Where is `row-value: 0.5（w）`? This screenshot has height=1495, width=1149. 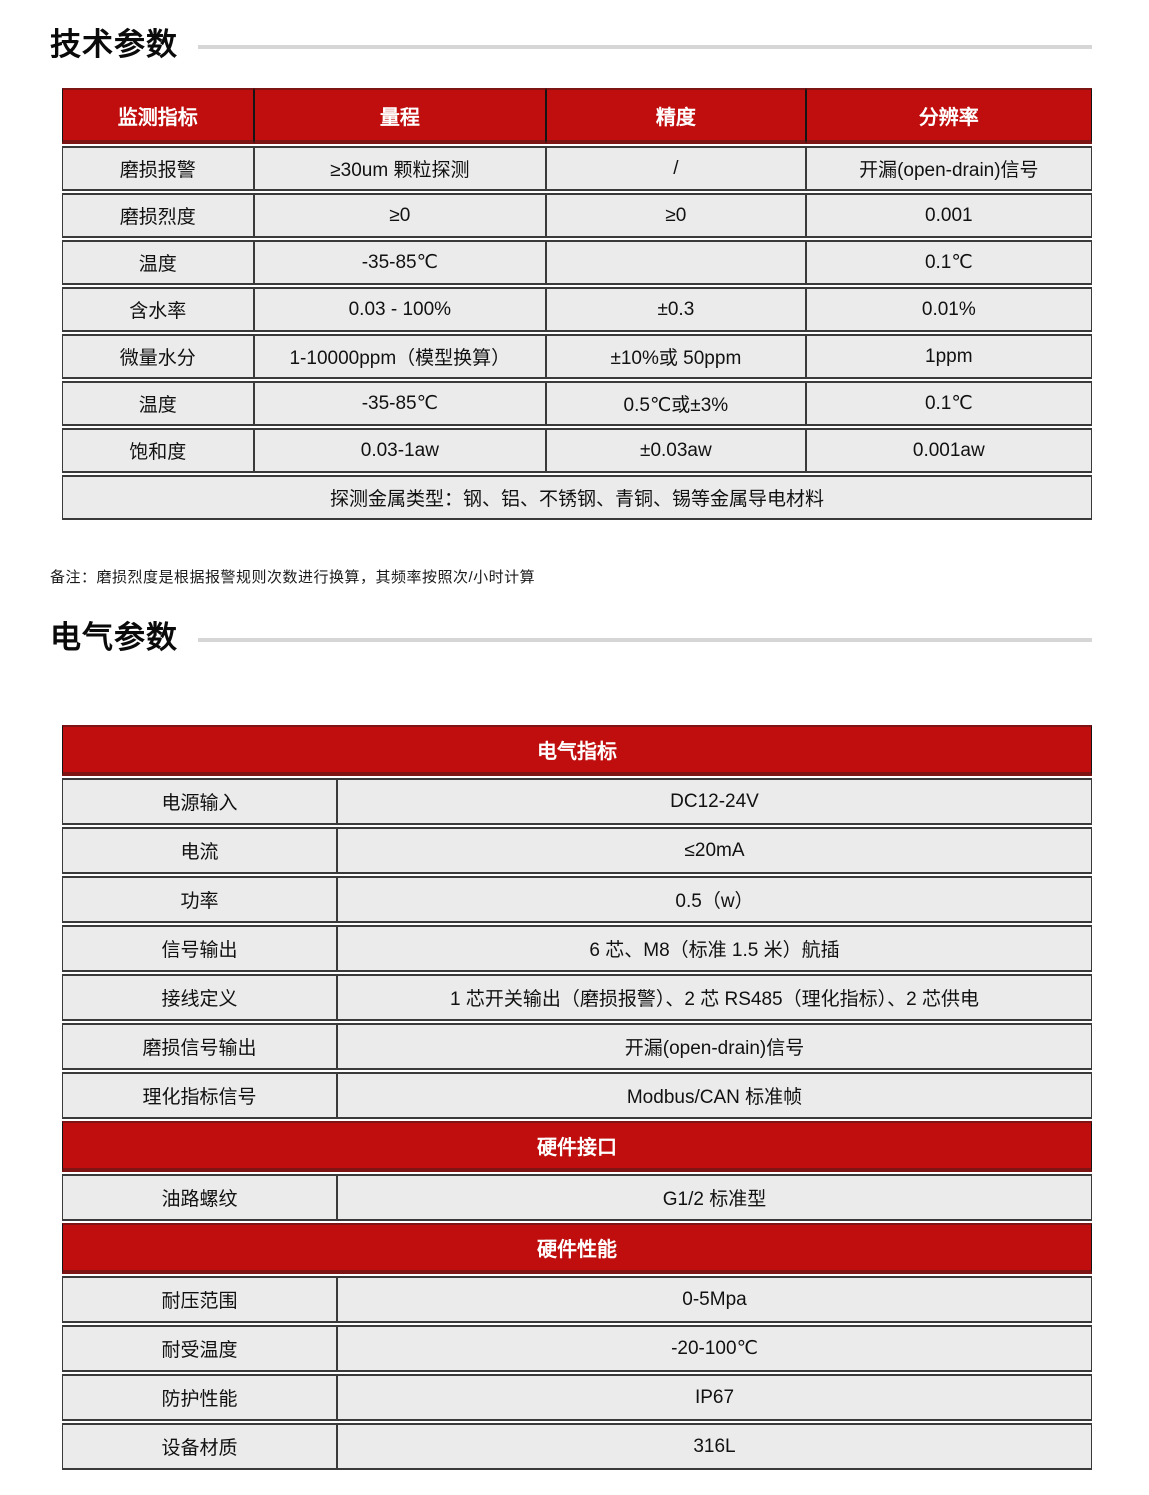 row-value: 0.5（w） is located at coordinates (714, 899).